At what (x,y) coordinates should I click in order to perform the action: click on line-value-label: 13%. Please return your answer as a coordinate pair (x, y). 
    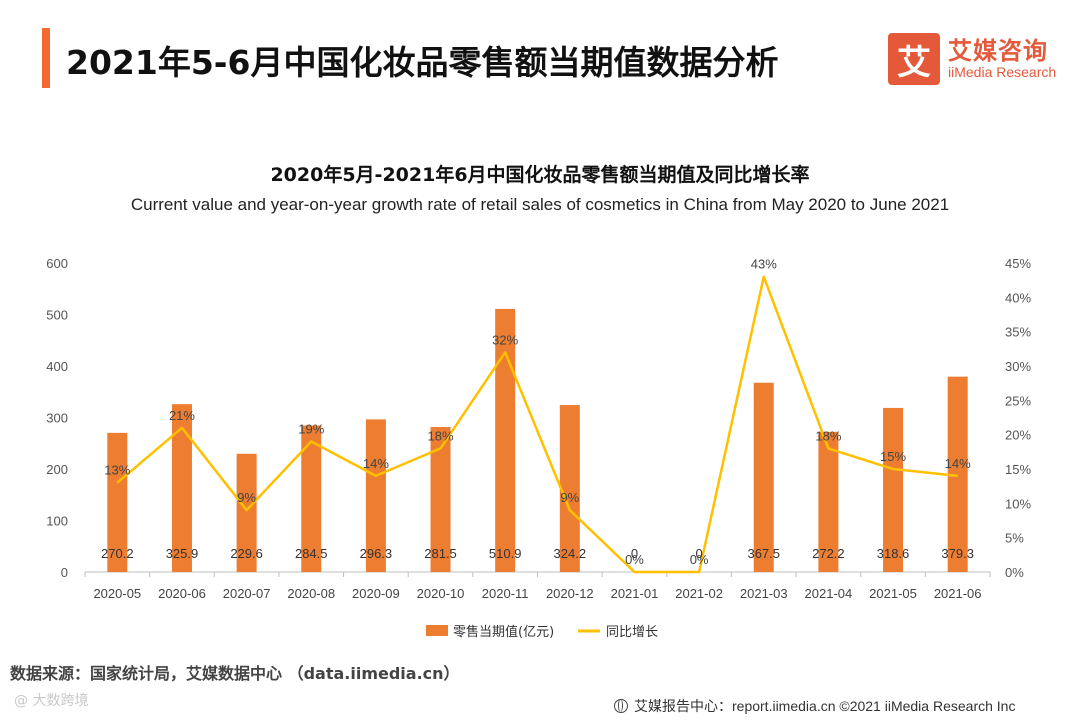
    Looking at the image, I should click on (117, 470).